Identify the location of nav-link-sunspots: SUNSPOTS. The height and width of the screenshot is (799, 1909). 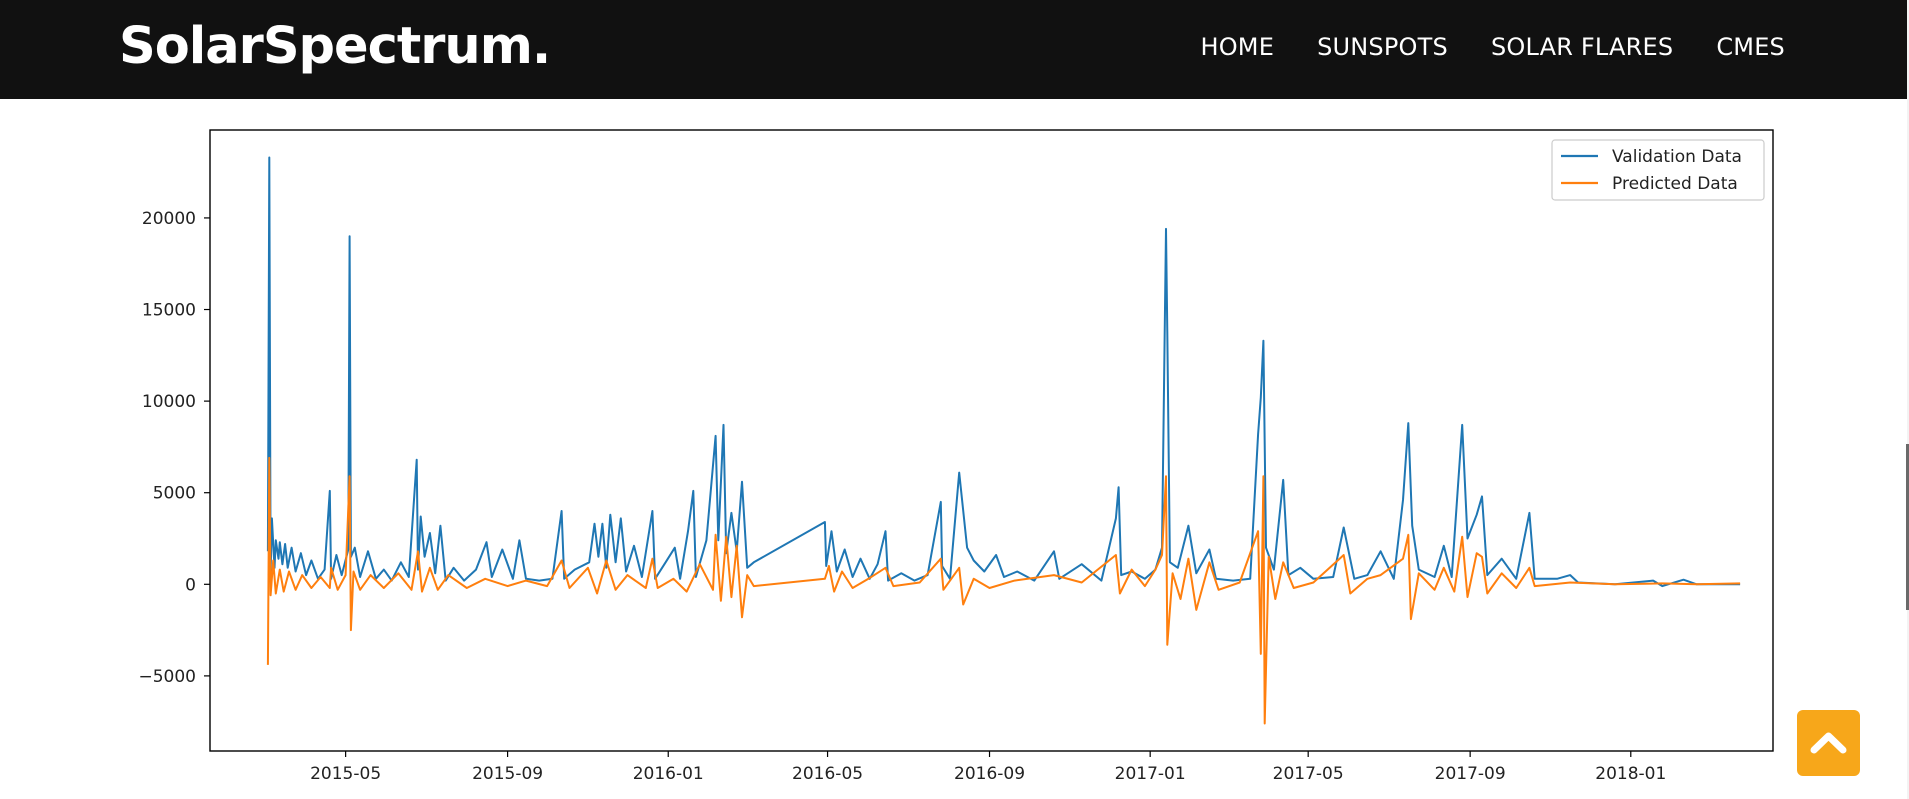
(1382, 47).